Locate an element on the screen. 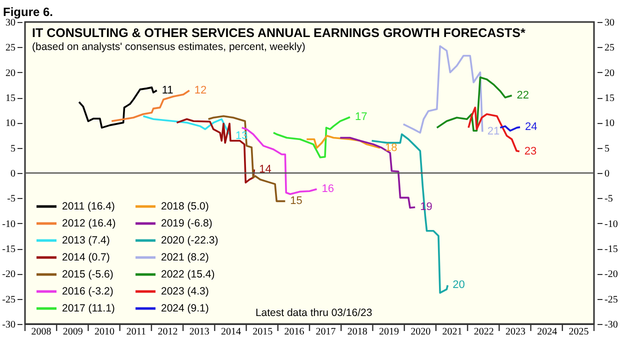  x-tick-label: 2015 is located at coordinates (262, 332).